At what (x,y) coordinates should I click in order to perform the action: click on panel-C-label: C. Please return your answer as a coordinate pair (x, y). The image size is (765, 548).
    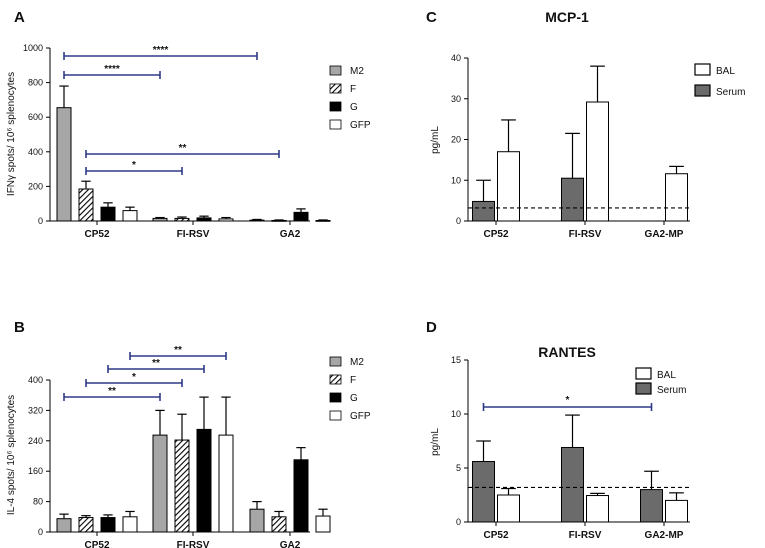
    Looking at the image, I should click on (431, 17).